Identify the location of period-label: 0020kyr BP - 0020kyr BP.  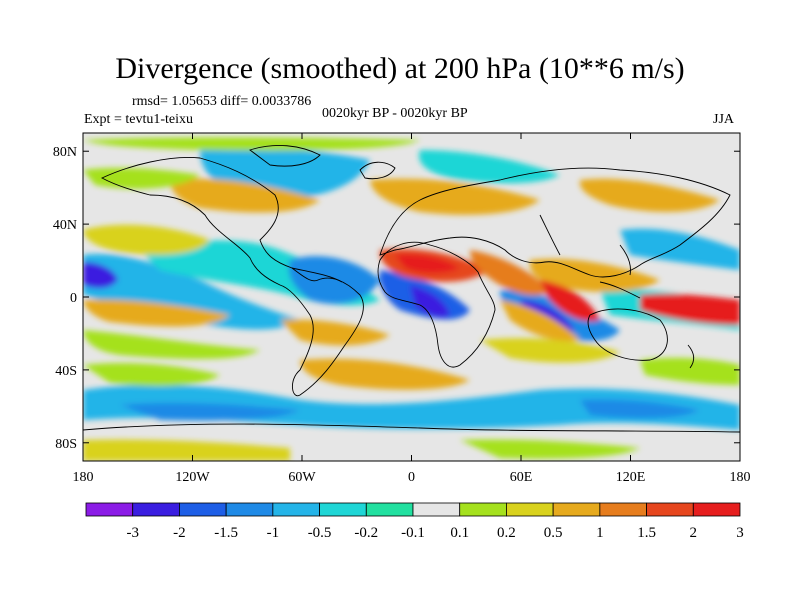
(395, 113).